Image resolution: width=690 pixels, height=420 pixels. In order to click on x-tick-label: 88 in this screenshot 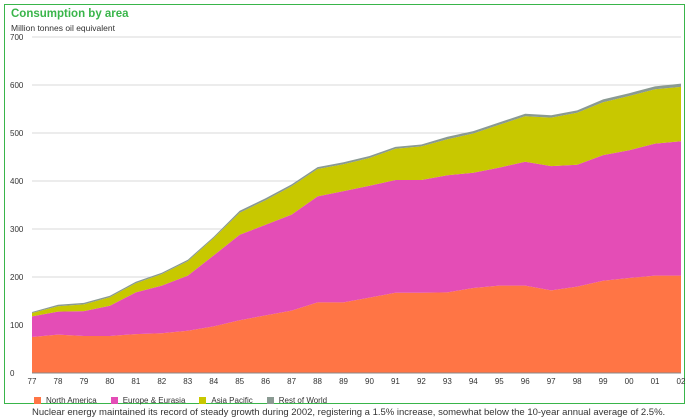, I will do `click(317, 381)`.